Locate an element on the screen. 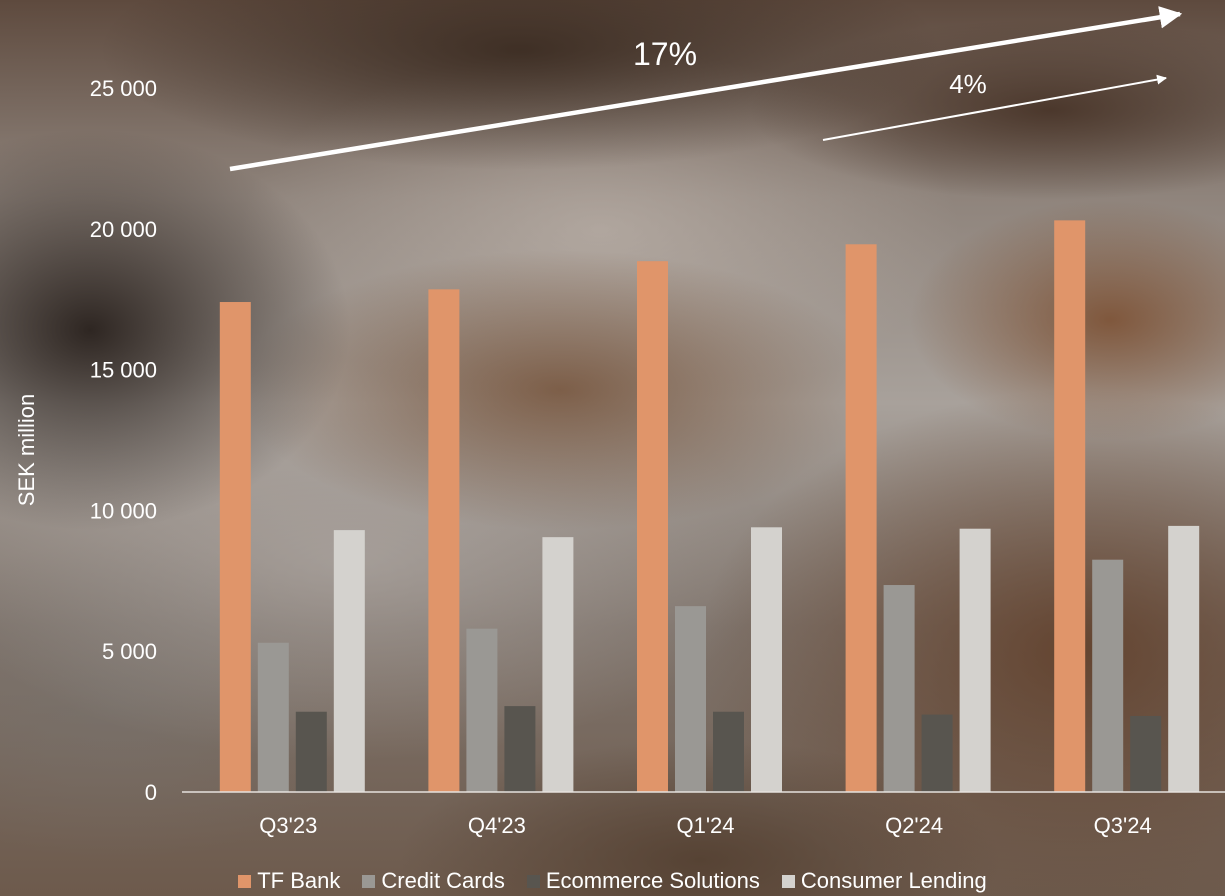 The height and width of the screenshot is (896, 1225). y-axis-title: SEK million is located at coordinates (26, 450).